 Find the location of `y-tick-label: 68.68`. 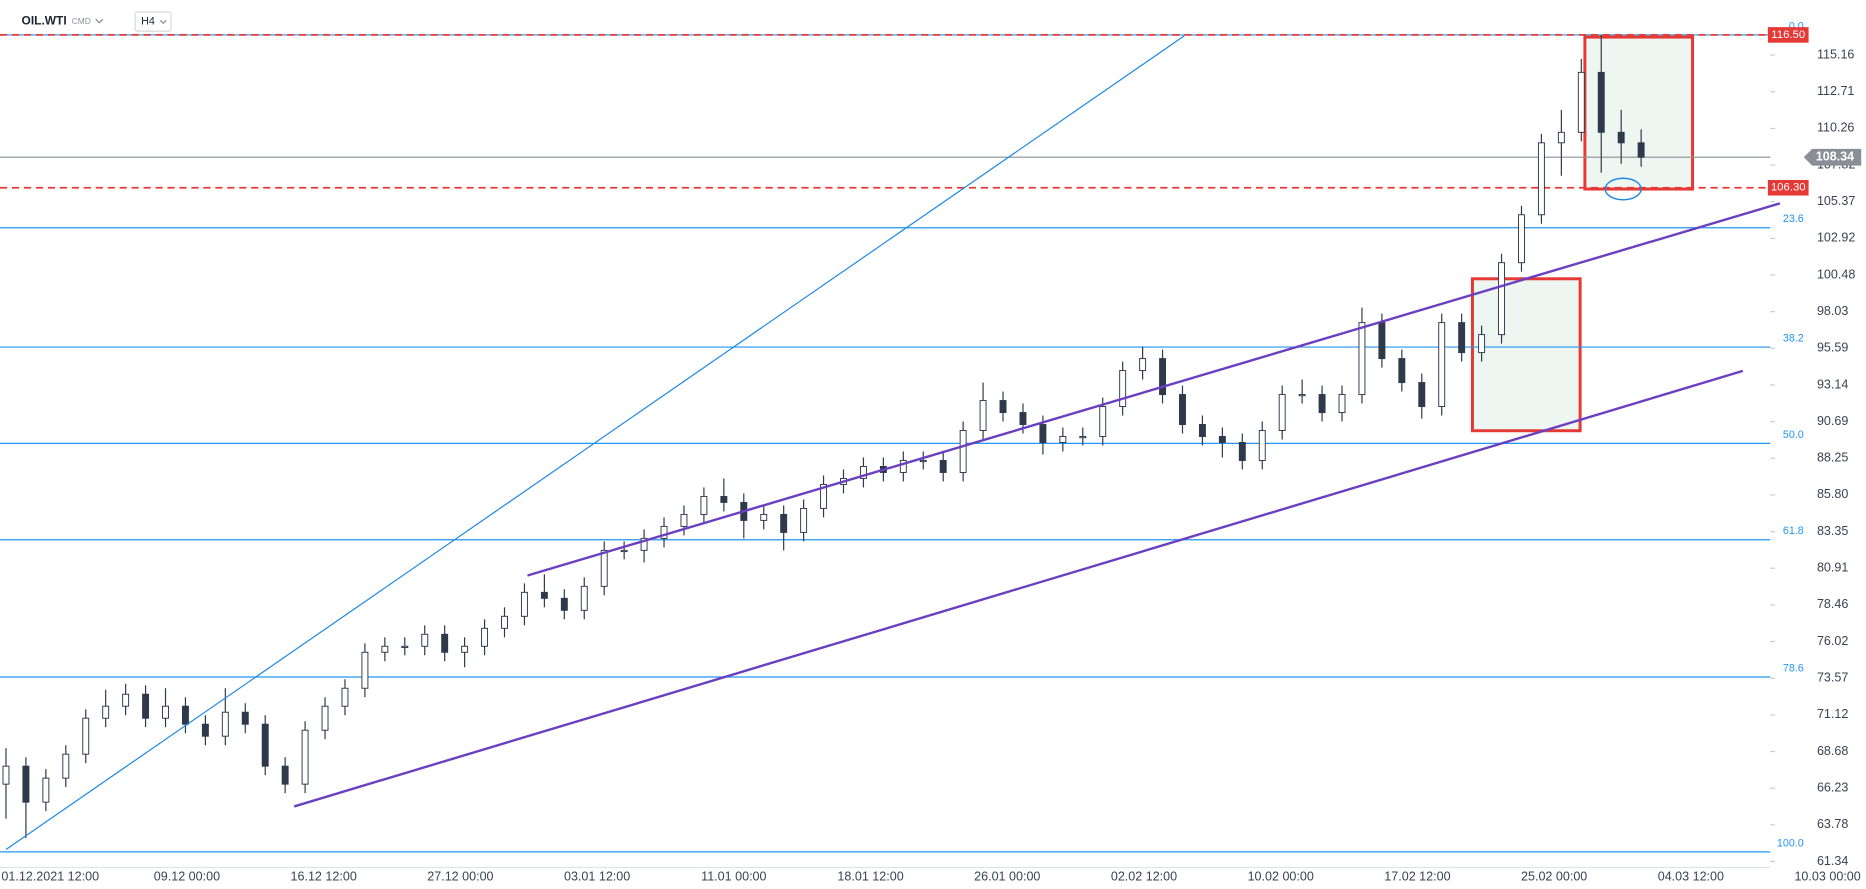

y-tick-label: 68.68 is located at coordinates (1832, 751).